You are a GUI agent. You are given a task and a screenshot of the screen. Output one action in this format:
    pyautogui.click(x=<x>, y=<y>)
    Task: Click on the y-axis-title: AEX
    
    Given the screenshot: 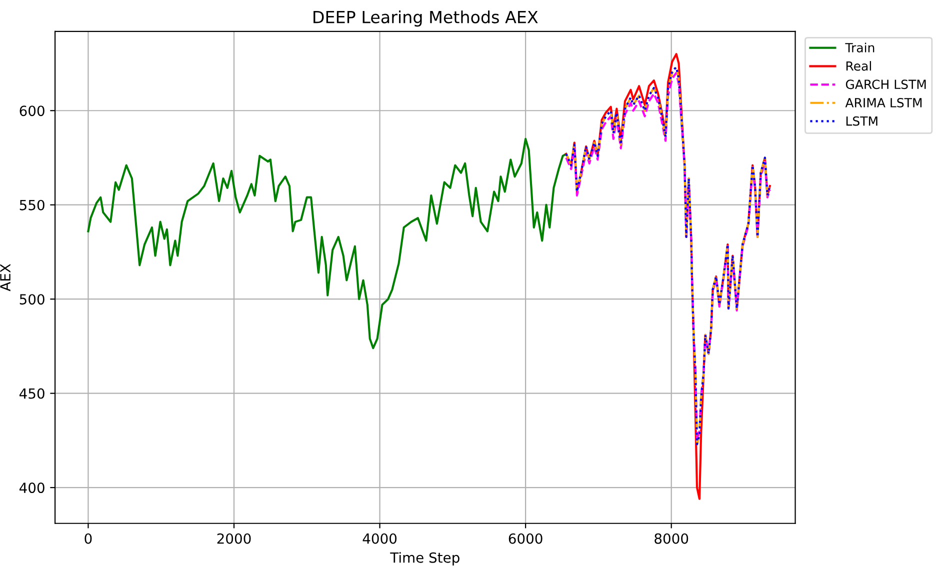 What is the action you would take?
    pyautogui.click(x=5, y=278)
    